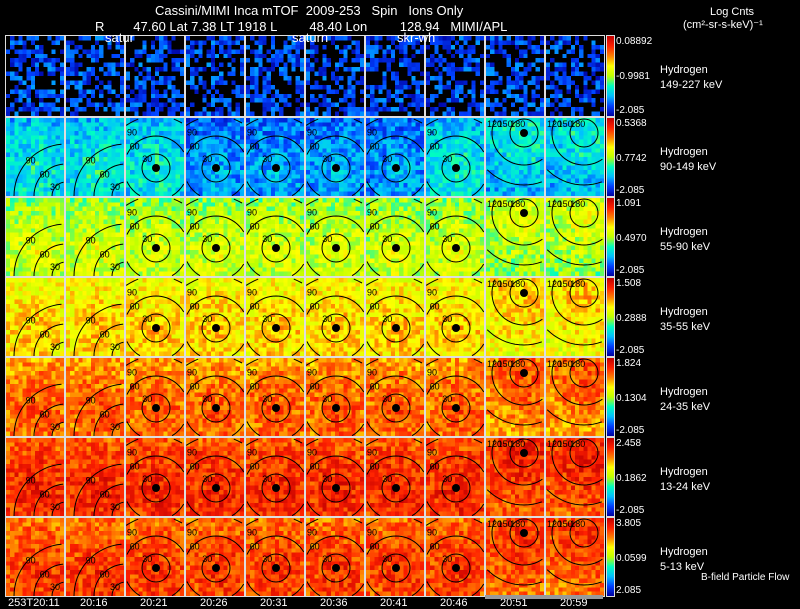 The image size is (800, 609). What do you see at coordinates (629, 203) in the screenshot?
I see `colorbar-cmax-label: 1.091` at bounding box center [629, 203].